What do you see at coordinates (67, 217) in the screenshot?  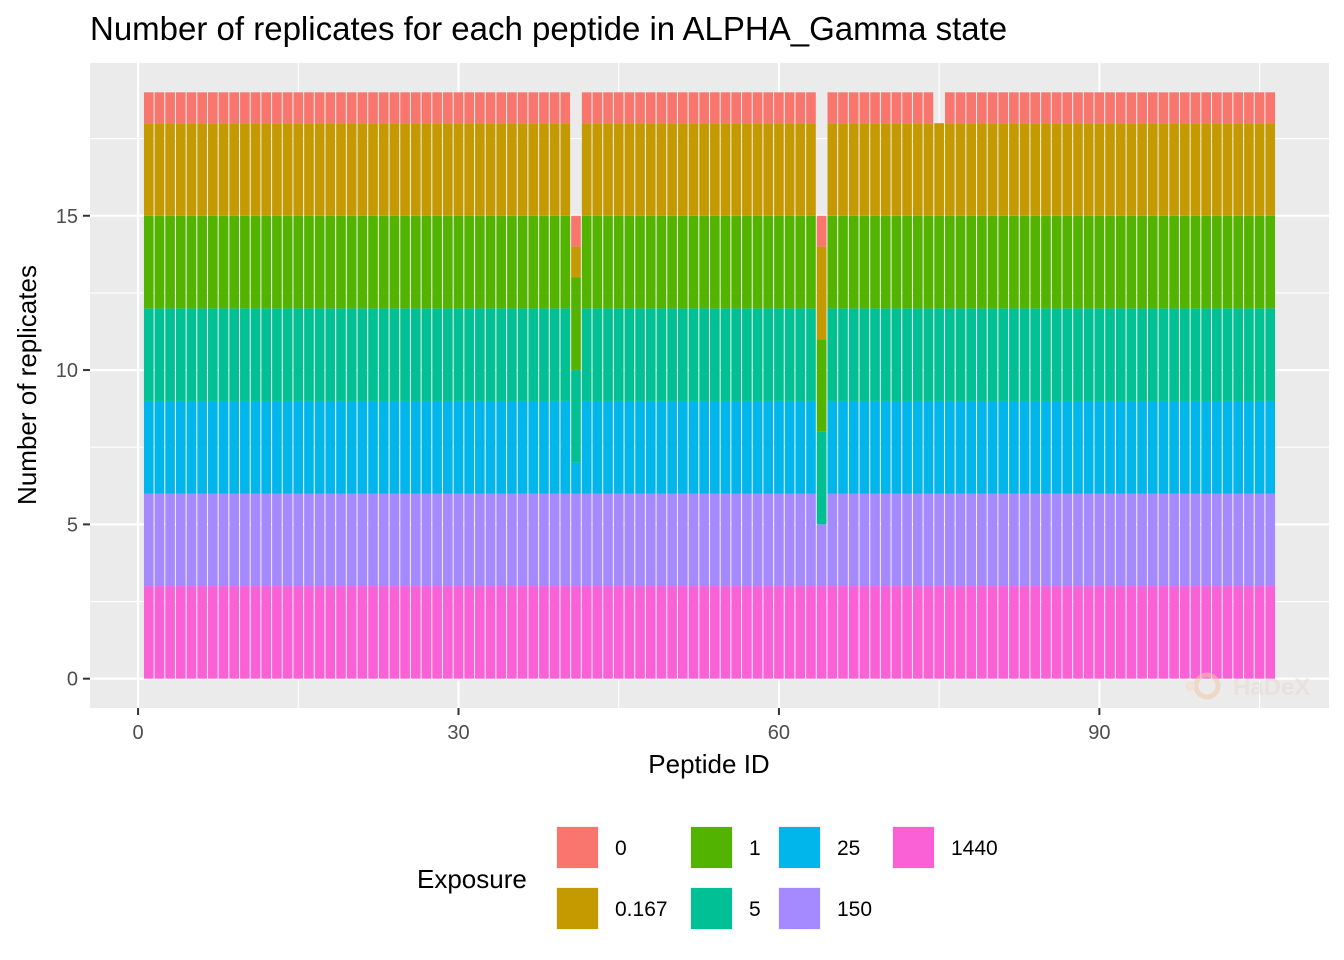 I see `y-tick-label: 15` at bounding box center [67, 217].